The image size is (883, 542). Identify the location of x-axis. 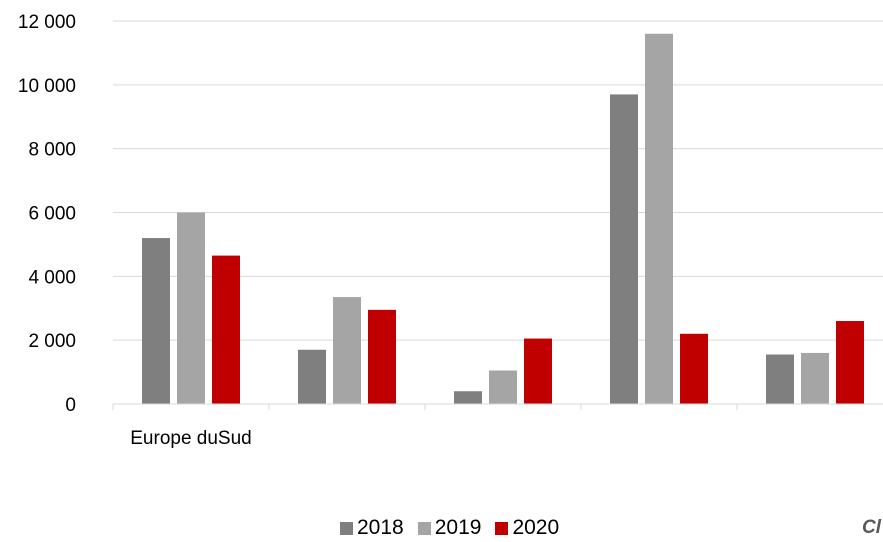
(497, 406).